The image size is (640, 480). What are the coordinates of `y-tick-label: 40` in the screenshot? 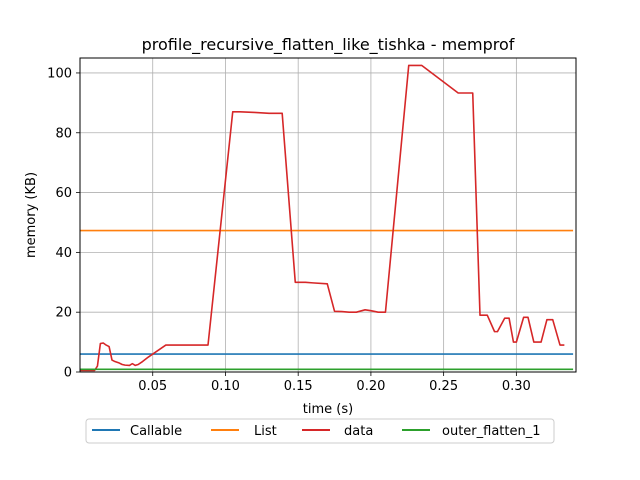 It's located at (63, 253).